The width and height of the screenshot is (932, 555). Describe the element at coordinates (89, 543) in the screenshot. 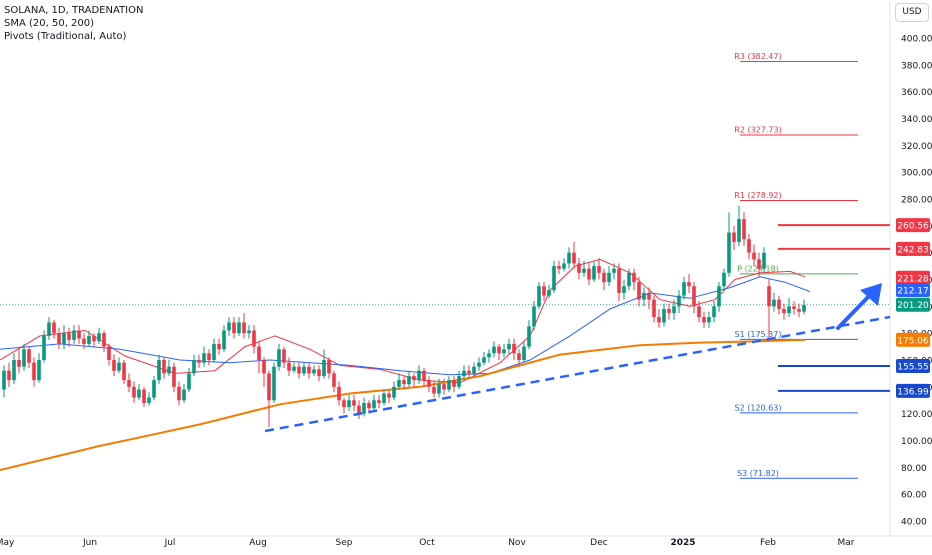

I see `x-tick-label: Jun` at that location.